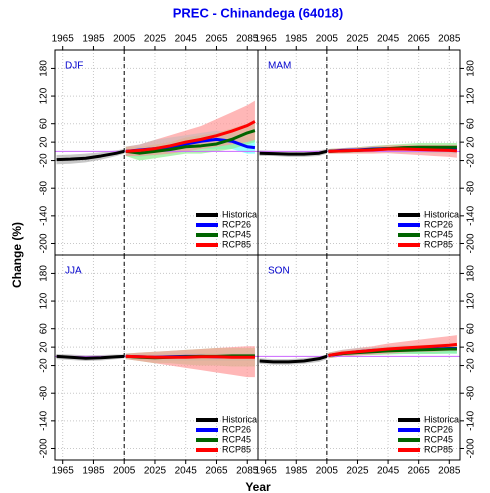 The height and width of the screenshot is (493, 490). What do you see at coordinates (17, 255) in the screenshot?
I see `y-axis-label: Change (%)` at bounding box center [17, 255].